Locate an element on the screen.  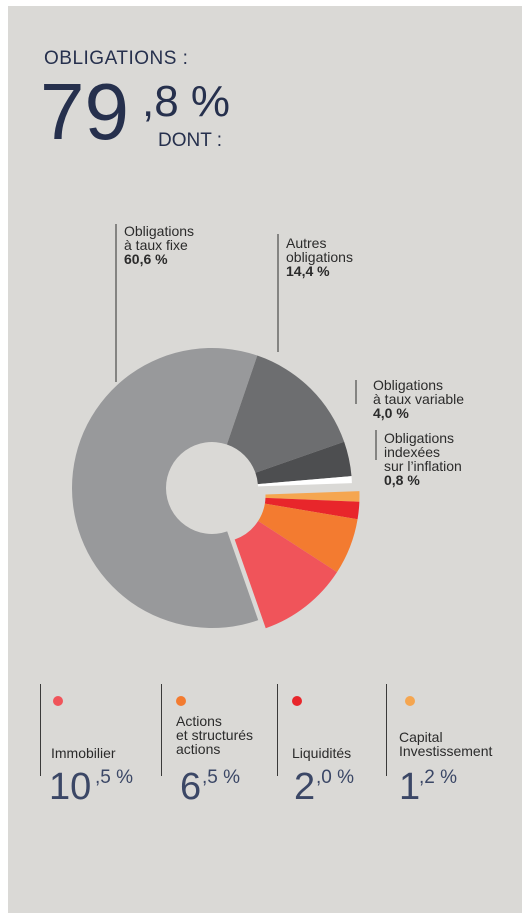
legend-value-integer: 6 is located at coordinates (191, 787).